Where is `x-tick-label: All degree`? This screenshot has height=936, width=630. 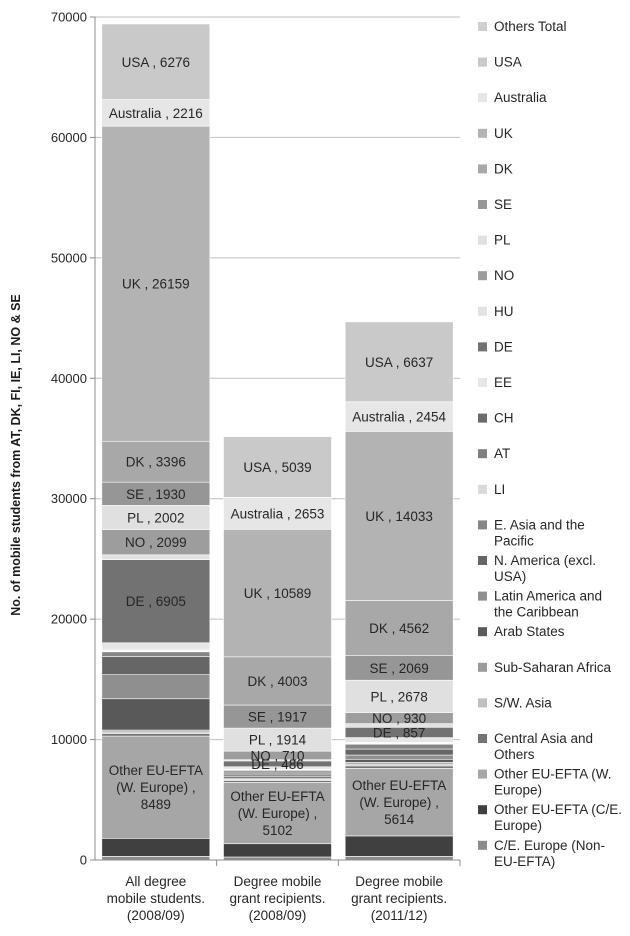
x-tick-label: All degree is located at coordinates (155, 881).